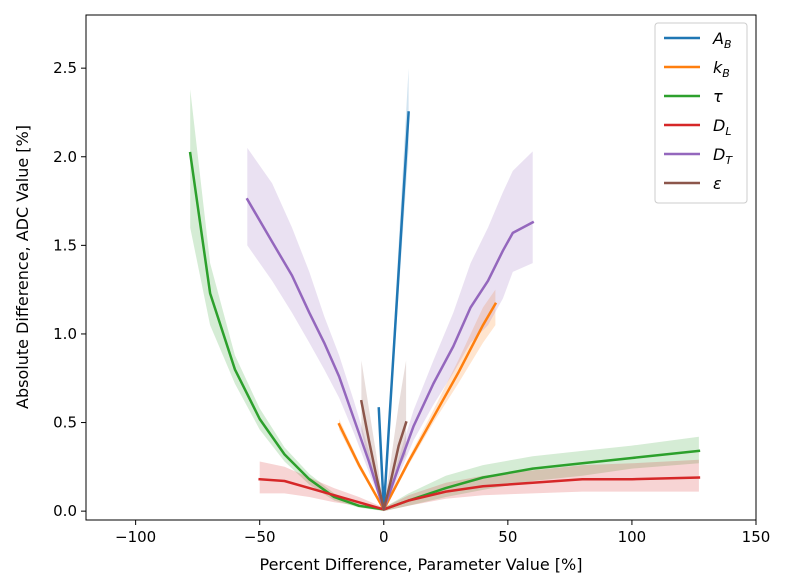 The height and width of the screenshot is (587, 788). What do you see at coordinates (65, 511) in the screenshot?
I see `y-tick-label: 0.0` at bounding box center [65, 511].